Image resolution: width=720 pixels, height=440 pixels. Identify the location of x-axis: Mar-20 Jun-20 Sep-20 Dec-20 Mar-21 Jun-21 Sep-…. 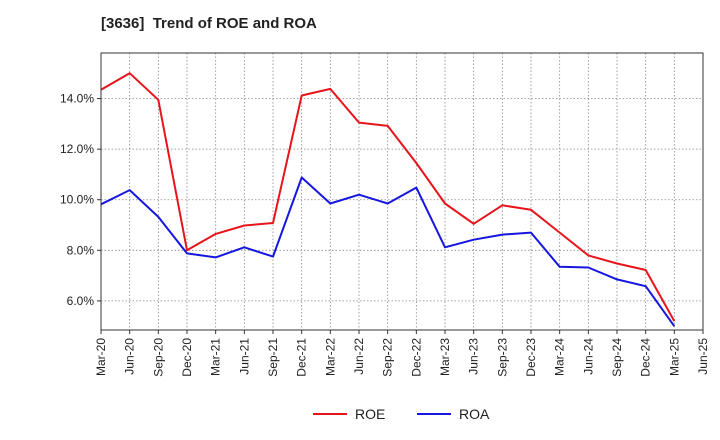
(402, 353).